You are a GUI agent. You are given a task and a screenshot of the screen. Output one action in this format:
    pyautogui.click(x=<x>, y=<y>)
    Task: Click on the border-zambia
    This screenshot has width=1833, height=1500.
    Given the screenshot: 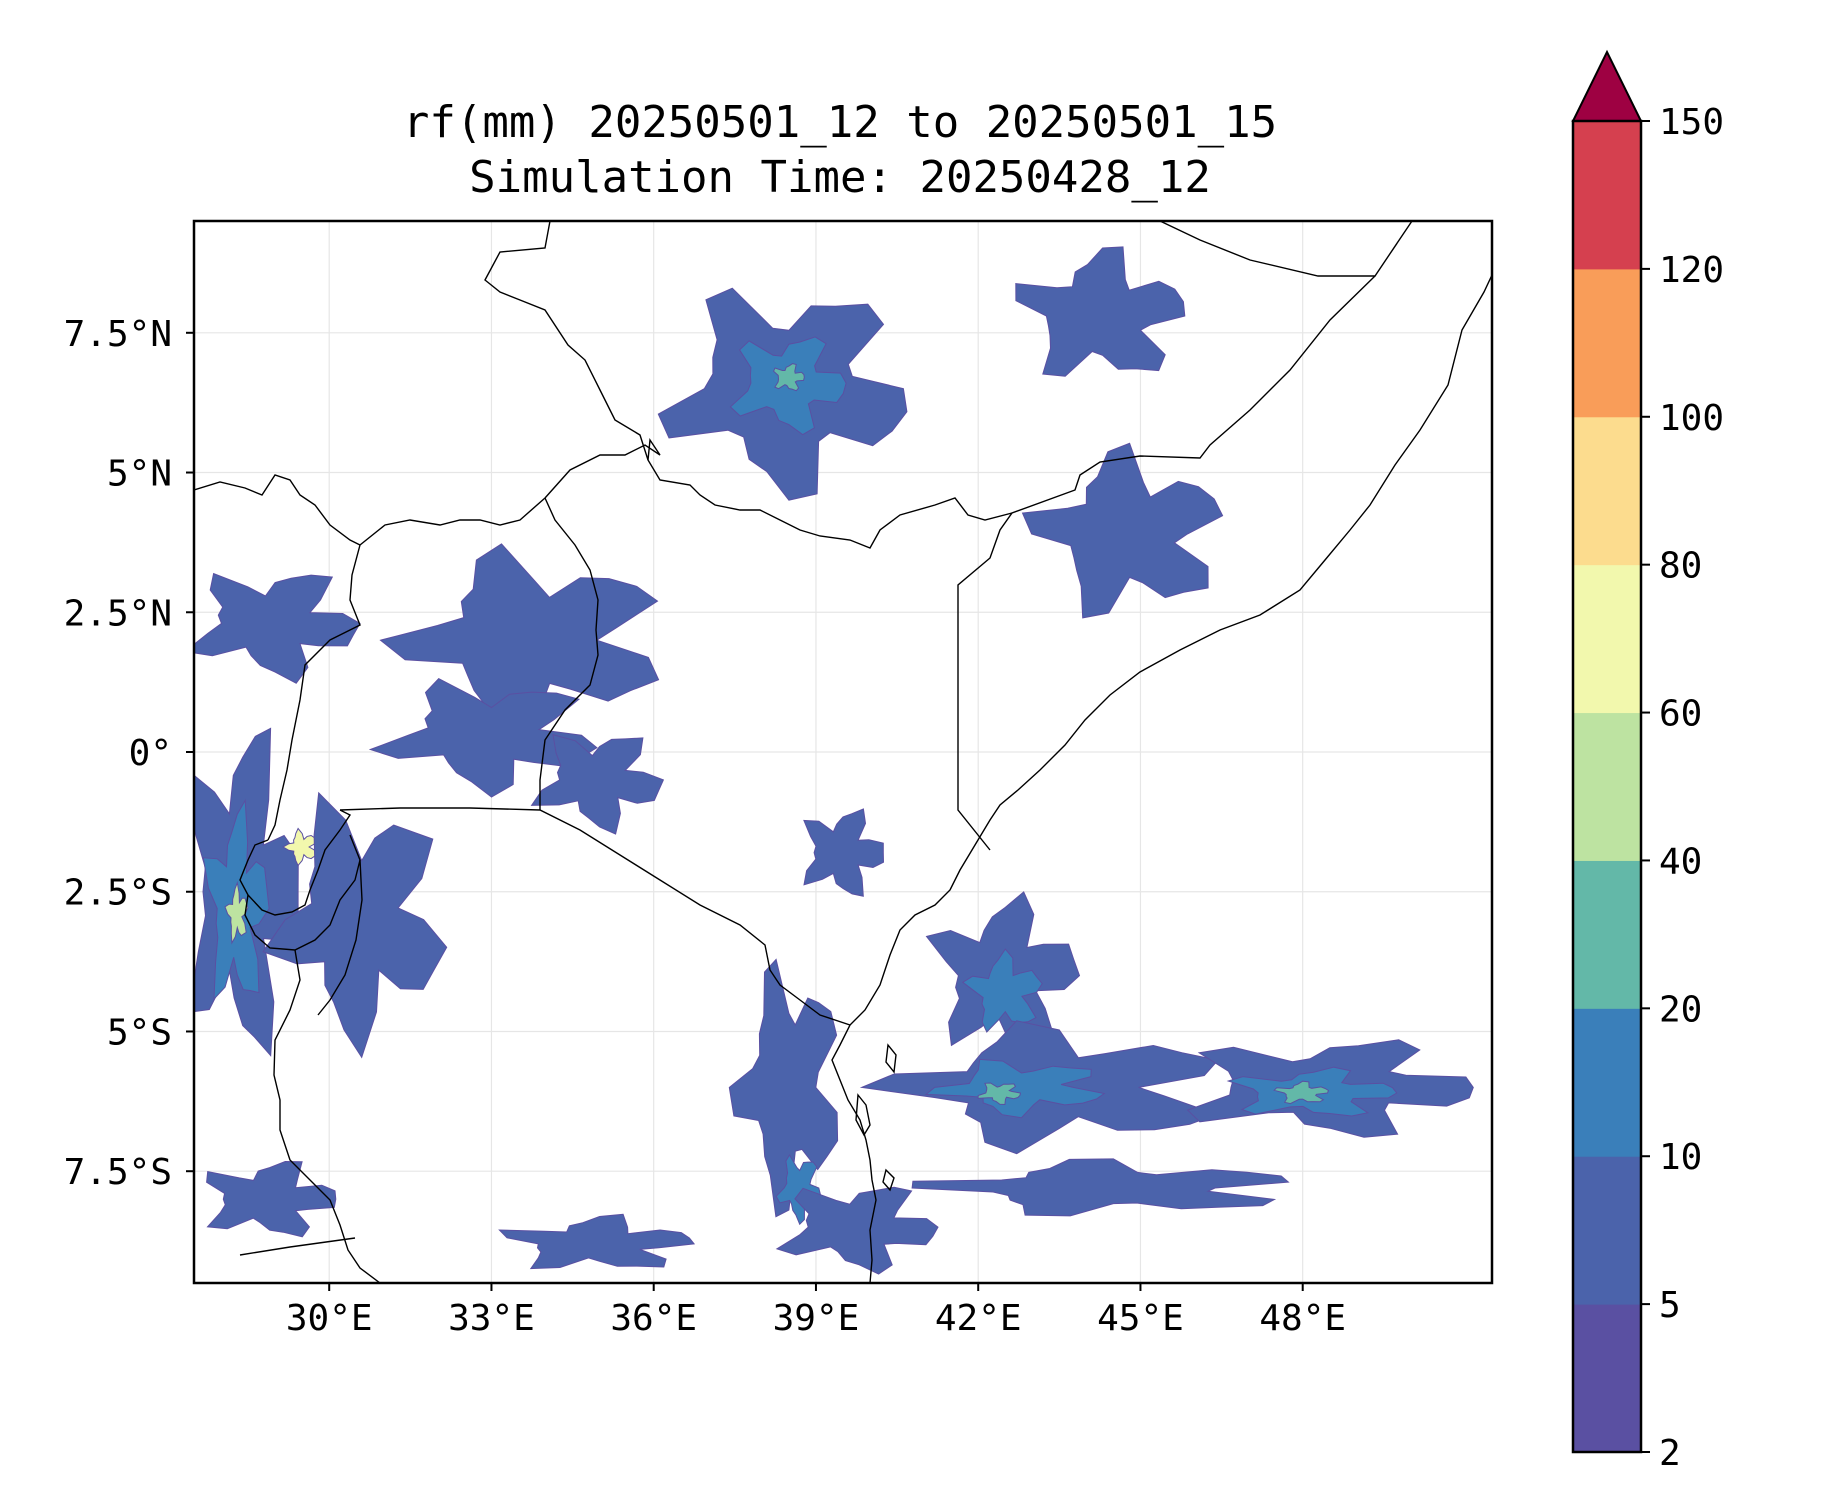 What is the action you would take?
    pyautogui.click(x=297, y=1246)
    